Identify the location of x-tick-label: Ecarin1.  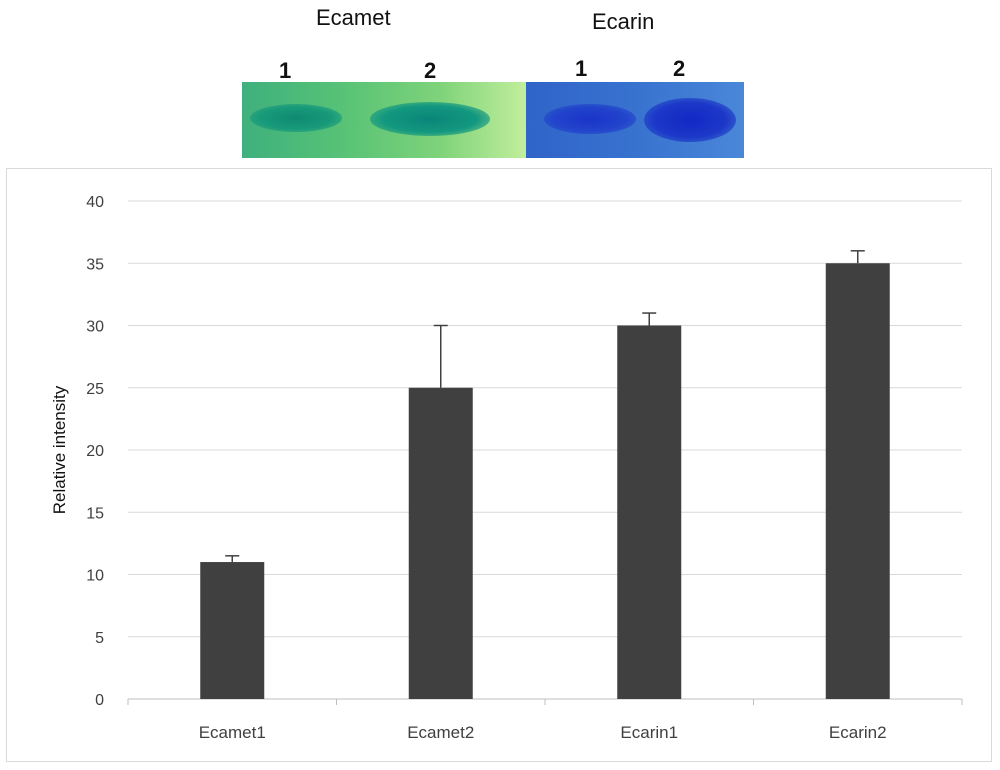
(649, 732).